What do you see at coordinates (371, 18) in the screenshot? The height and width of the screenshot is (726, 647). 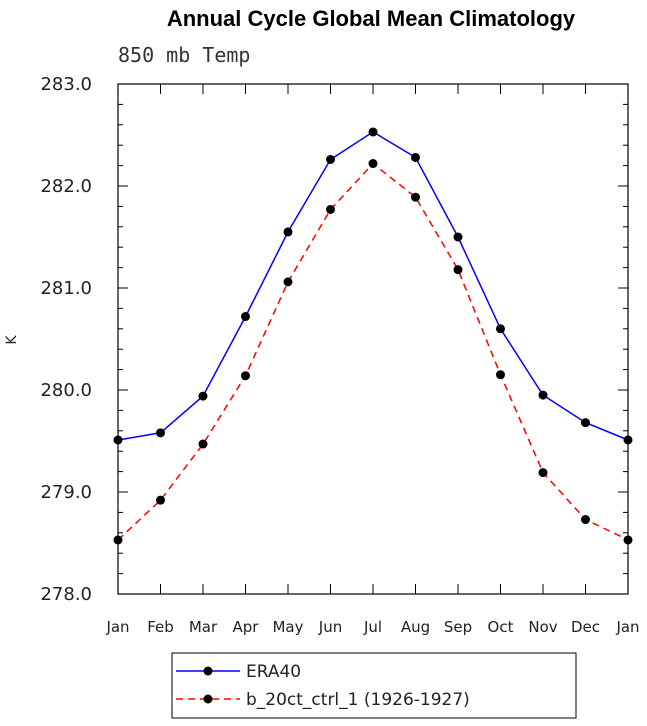 I see `chart-title: Annual Cycle Global Mean Climatology` at bounding box center [371, 18].